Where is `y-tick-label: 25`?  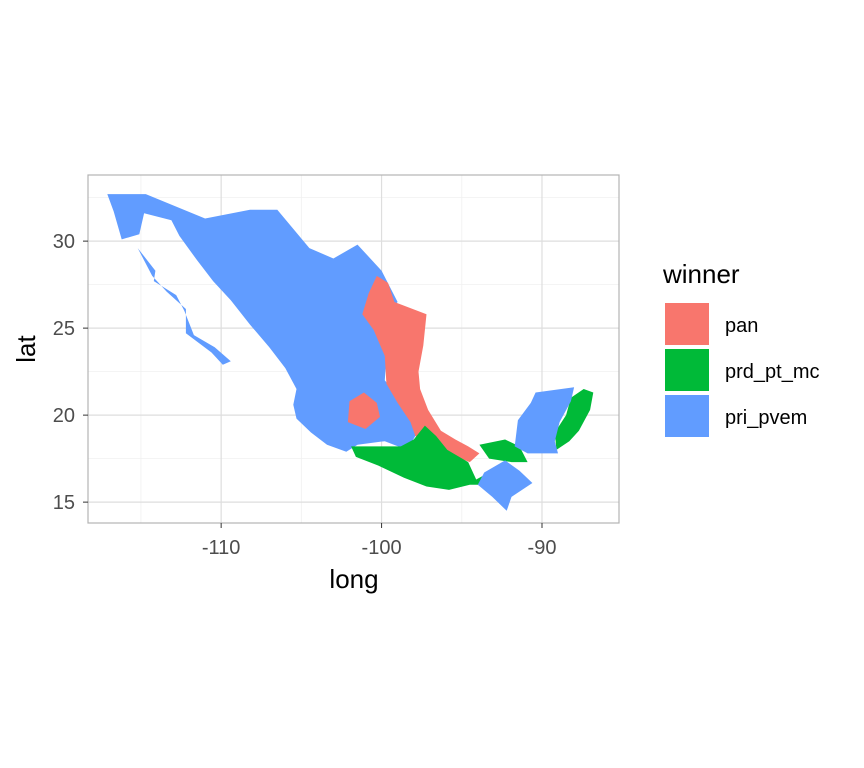
y-tick-label: 25 is located at coordinates (64, 329).